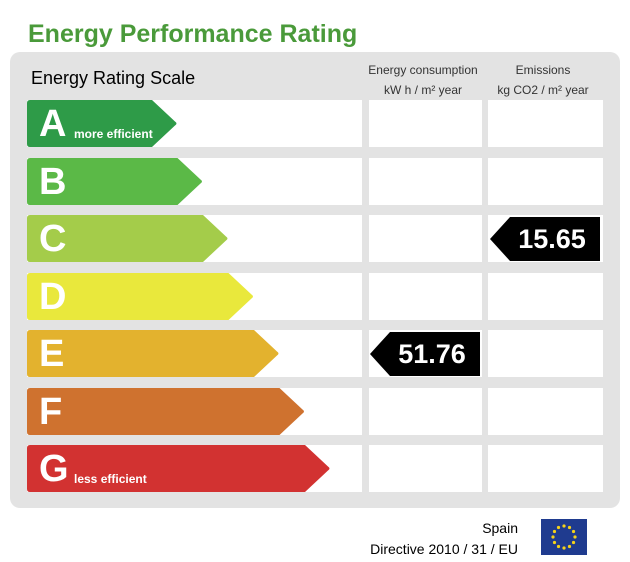  I want to click on consumption-marker-shape, so click(425, 353).